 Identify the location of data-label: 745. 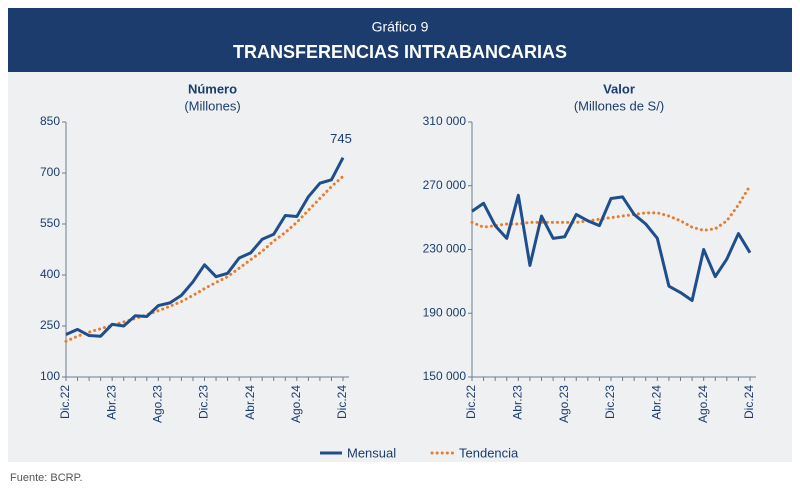
(341, 138).